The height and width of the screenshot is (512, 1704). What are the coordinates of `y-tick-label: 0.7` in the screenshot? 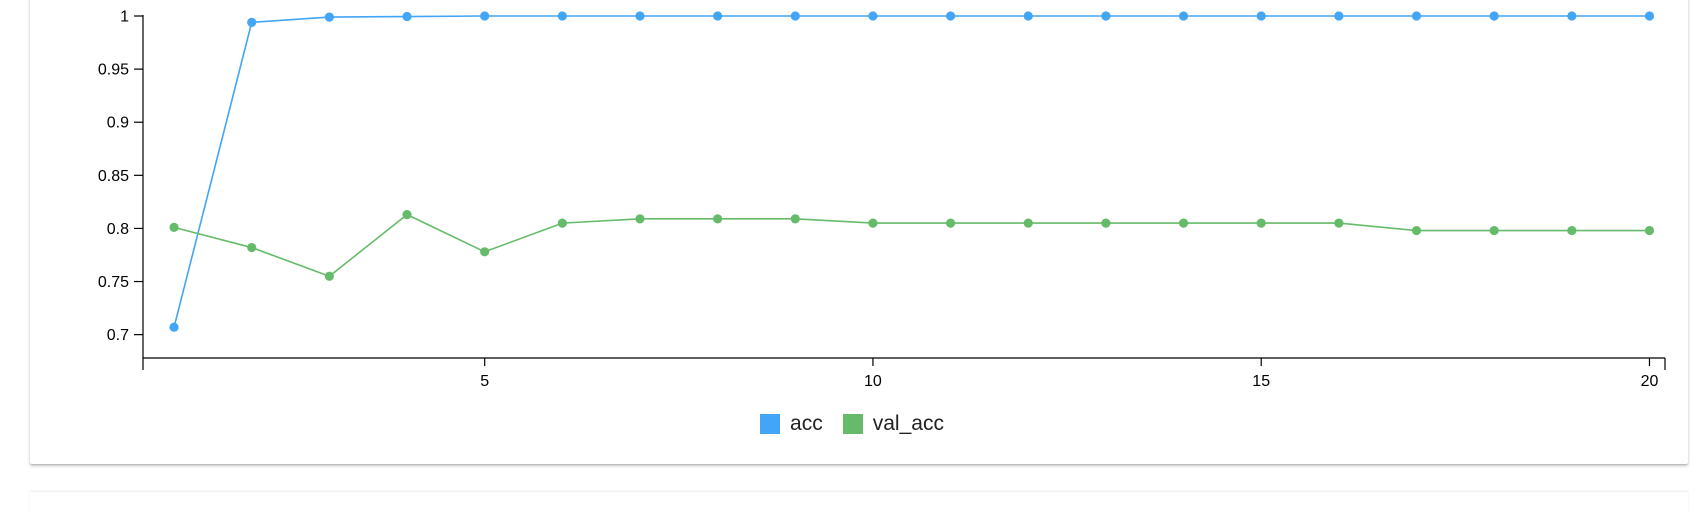 It's located at (118, 335).